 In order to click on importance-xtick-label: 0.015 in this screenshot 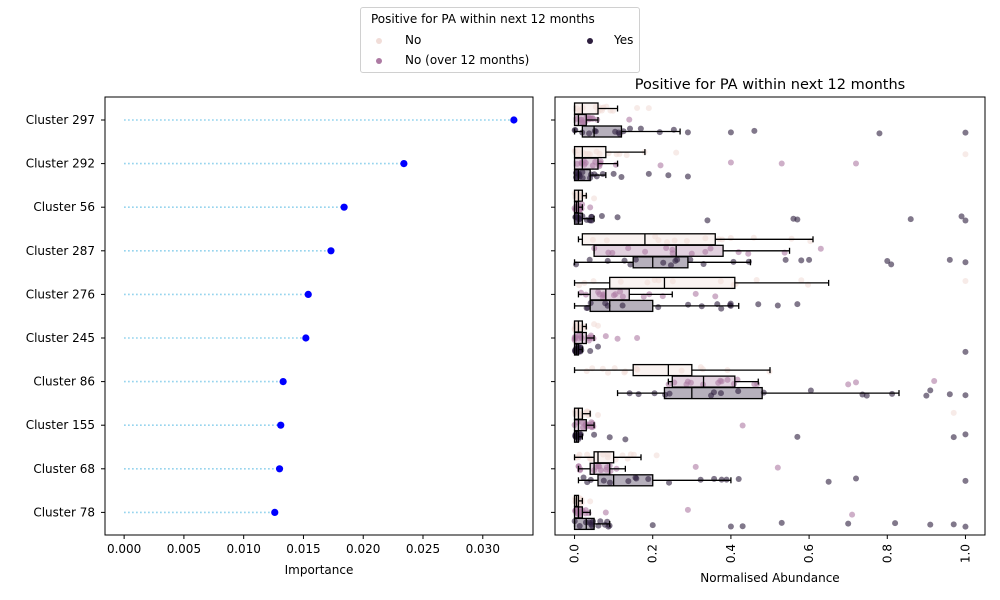, I will do `click(303, 549)`.